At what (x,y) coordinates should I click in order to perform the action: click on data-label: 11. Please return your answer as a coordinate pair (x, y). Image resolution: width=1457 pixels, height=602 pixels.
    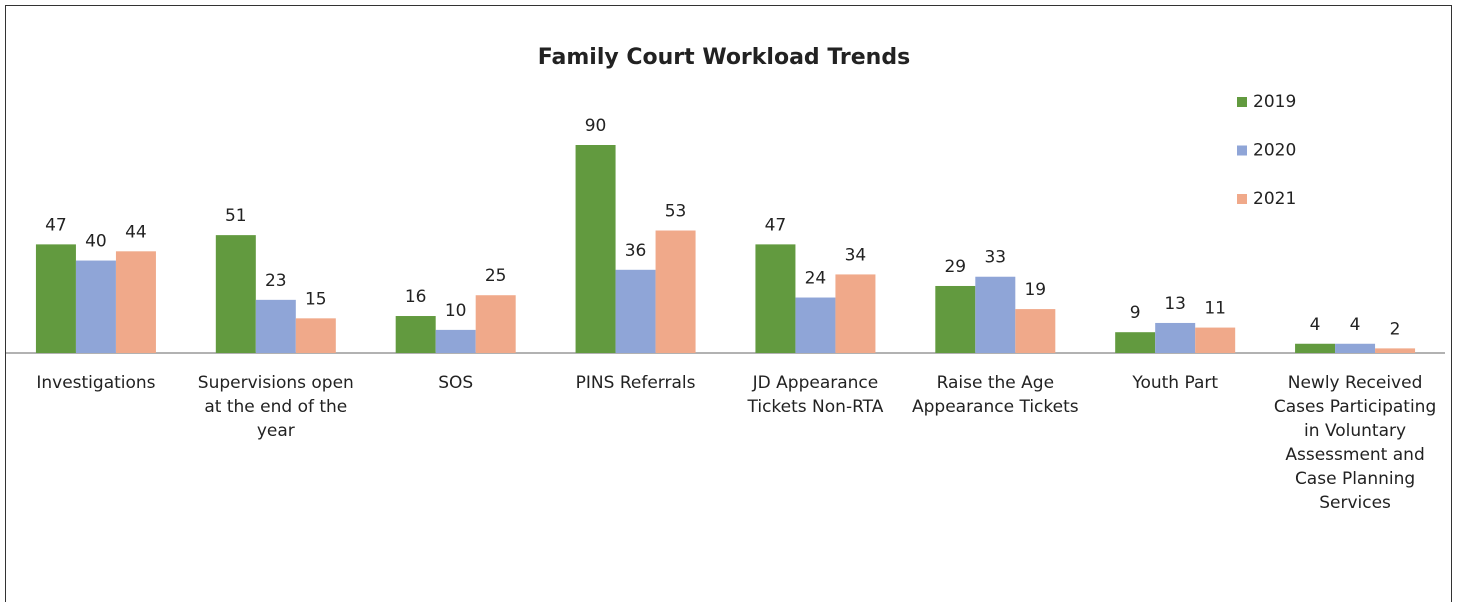
    Looking at the image, I should click on (1215, 309).